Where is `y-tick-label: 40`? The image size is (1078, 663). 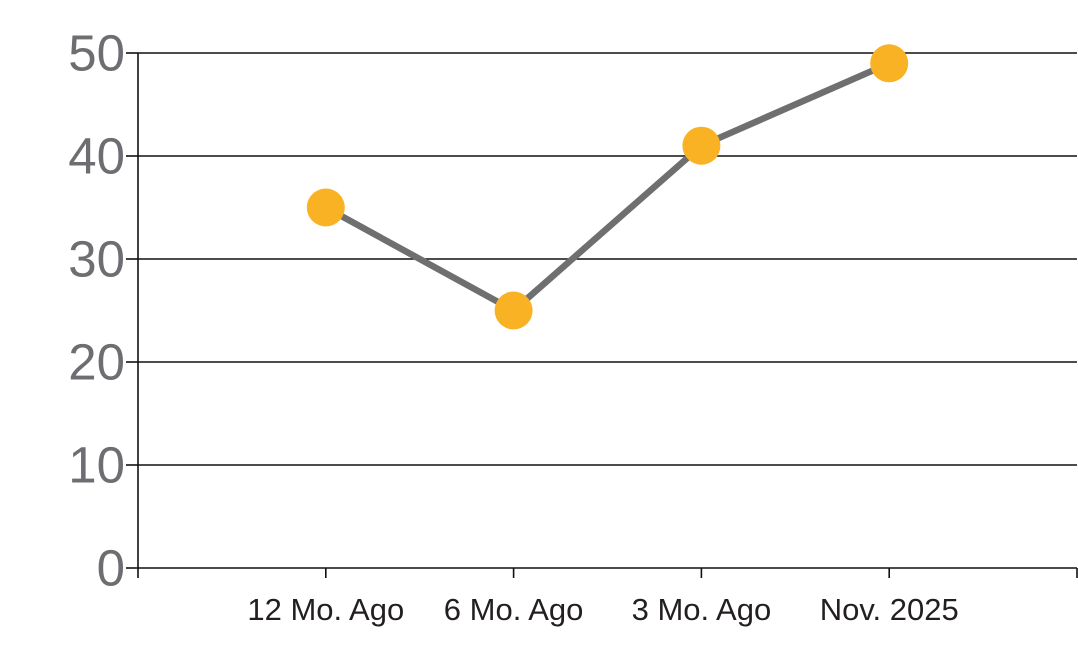
y-tick-label: 40 is located at coordinates (96, 156).